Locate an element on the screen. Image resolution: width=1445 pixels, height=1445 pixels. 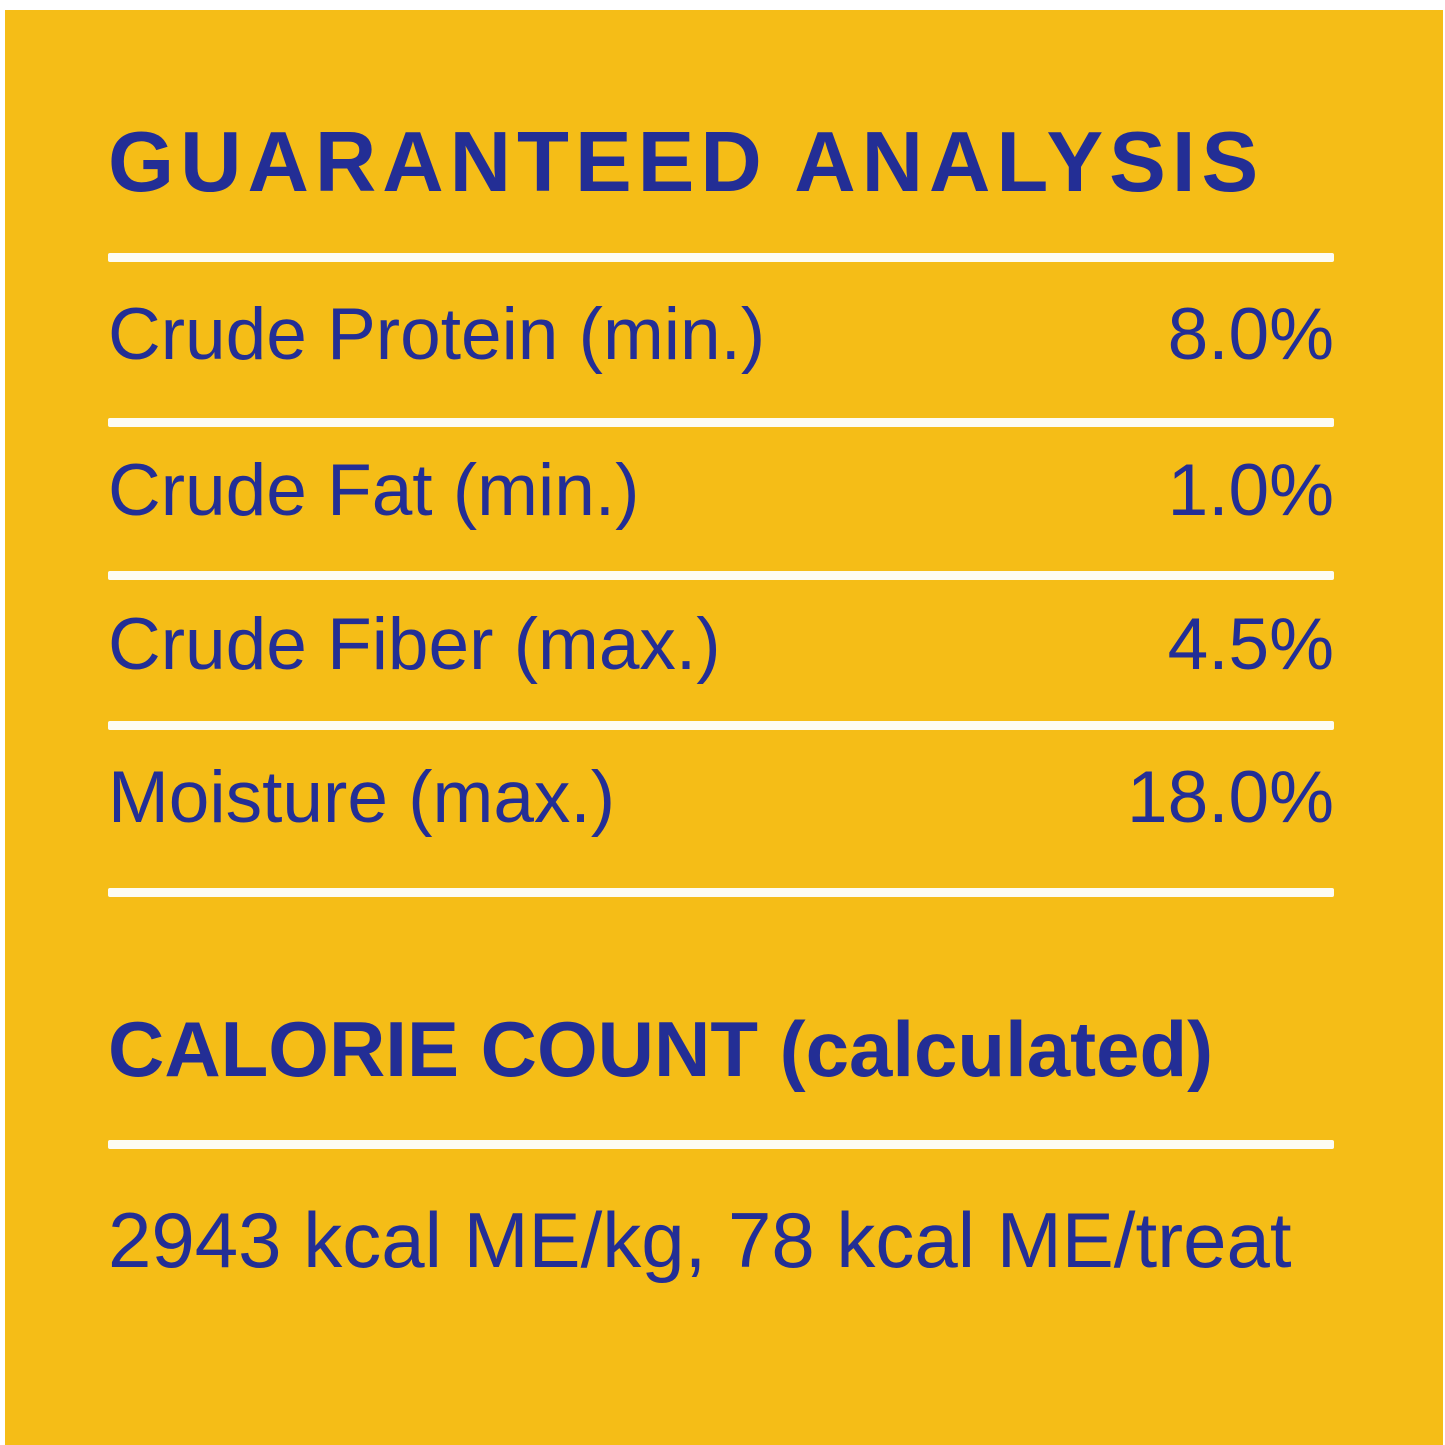
row-value: 18.0% is located at coordinates (1230, 797).